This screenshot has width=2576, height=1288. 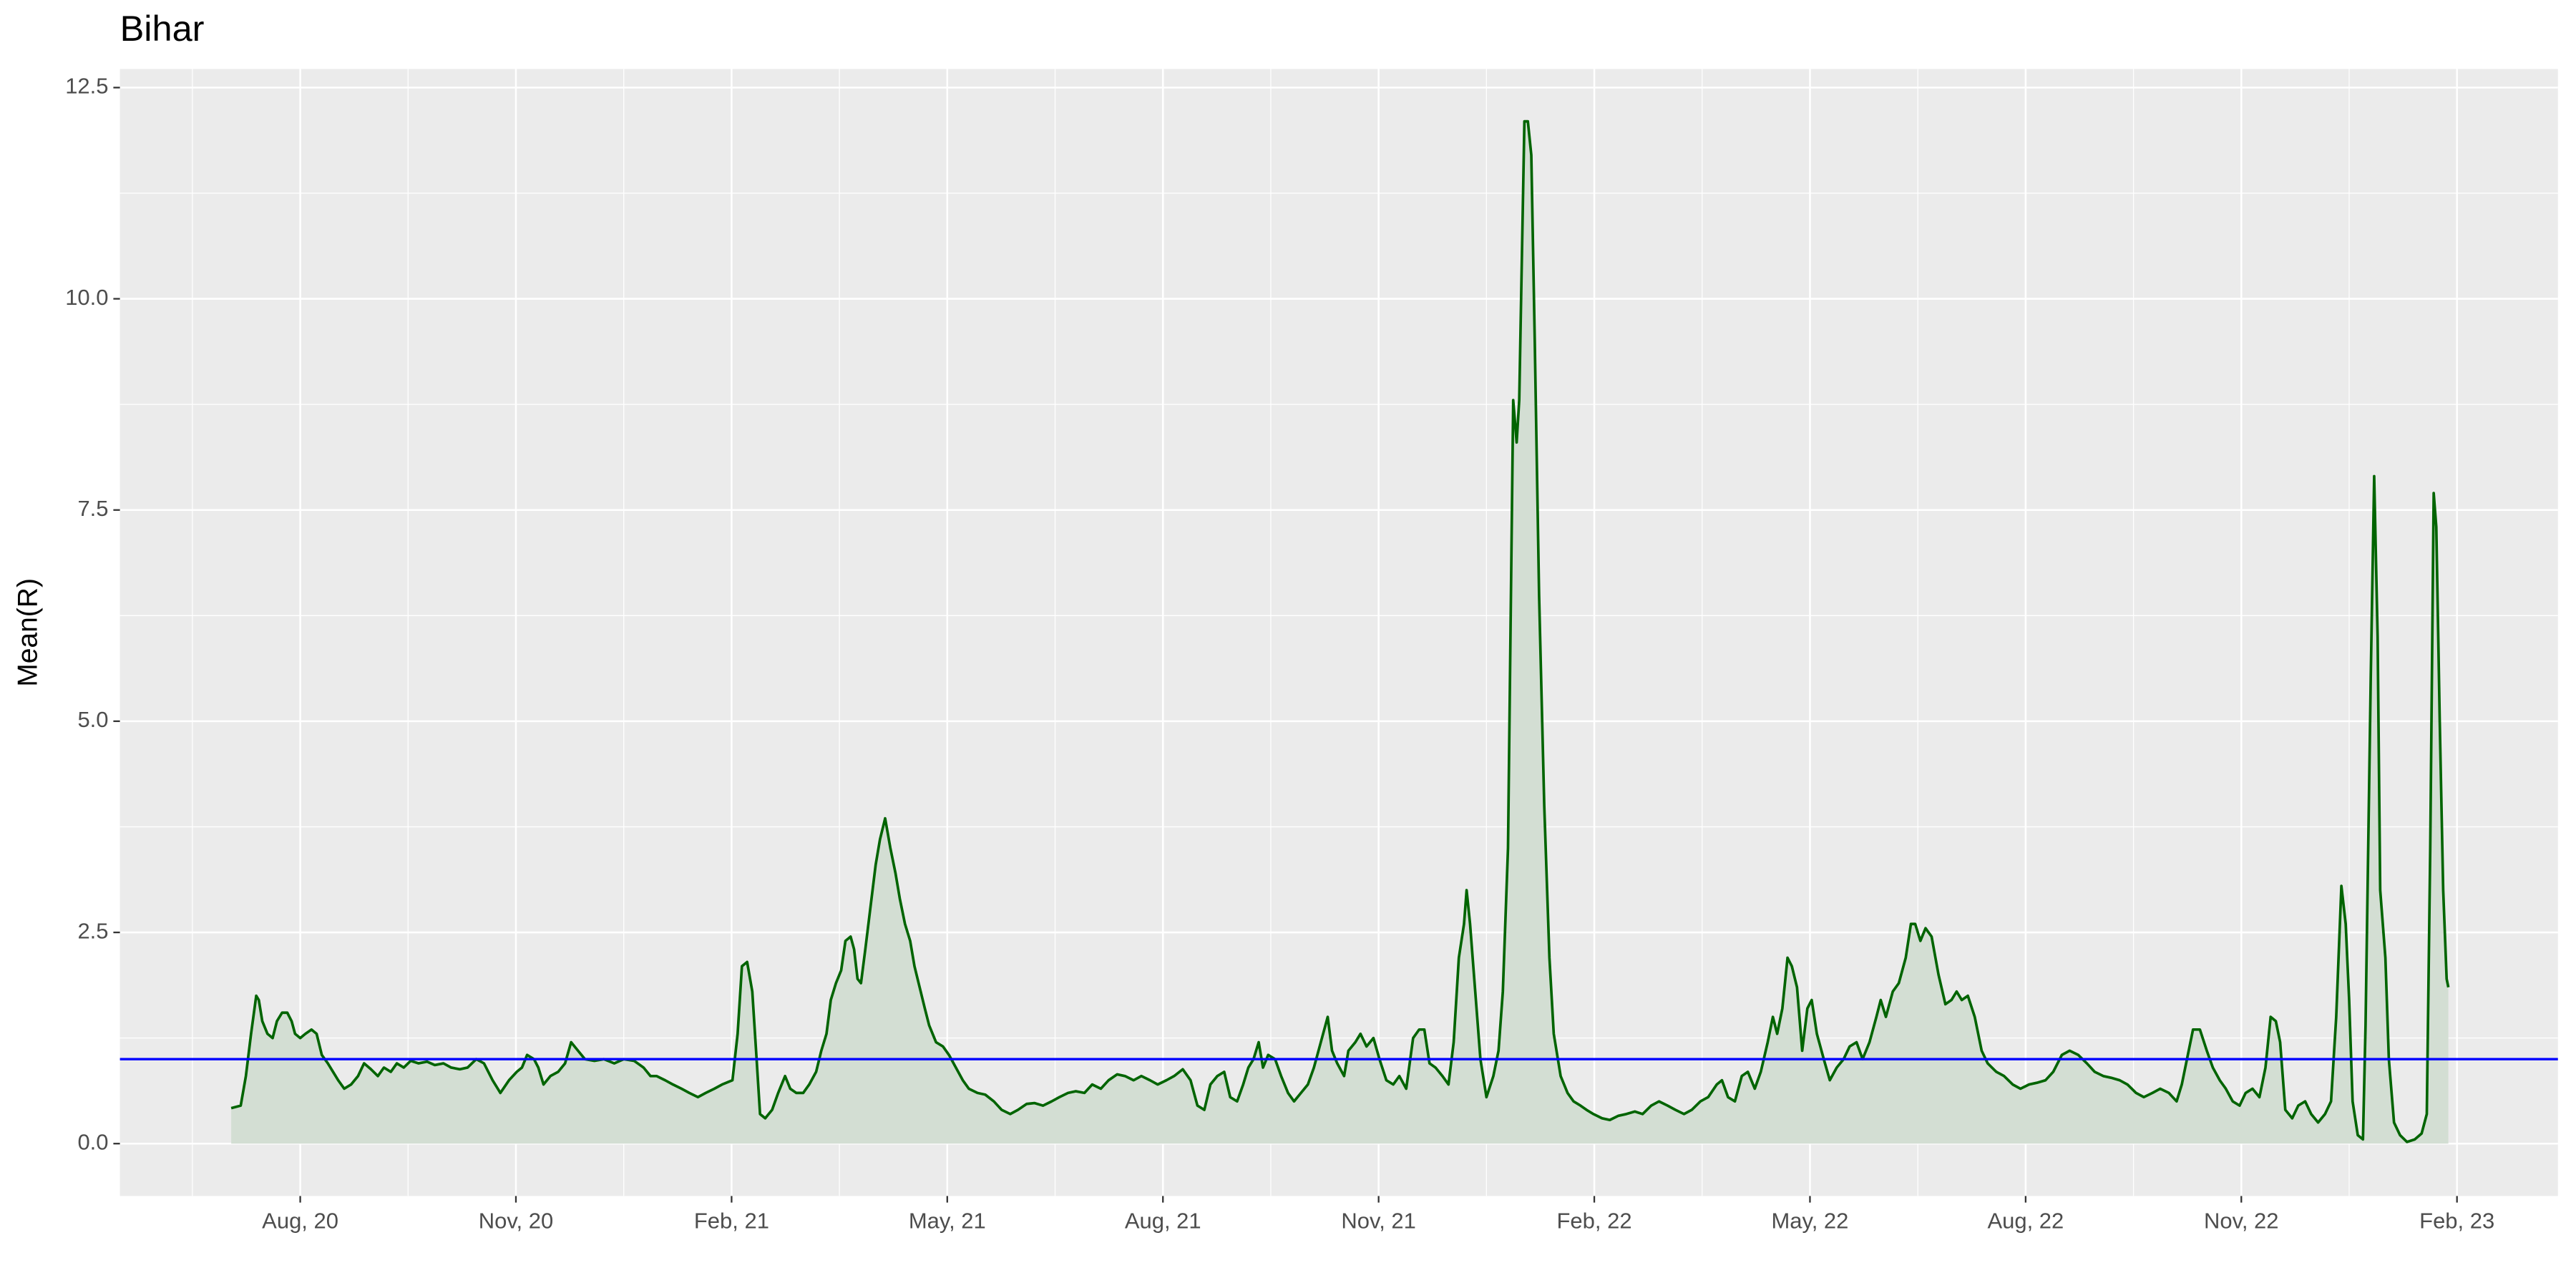 What do you see at coordinates (516, 1220) in the screenshot?
I see `x-tick-label: Nov, 20` at bounding box center [516, 1220].